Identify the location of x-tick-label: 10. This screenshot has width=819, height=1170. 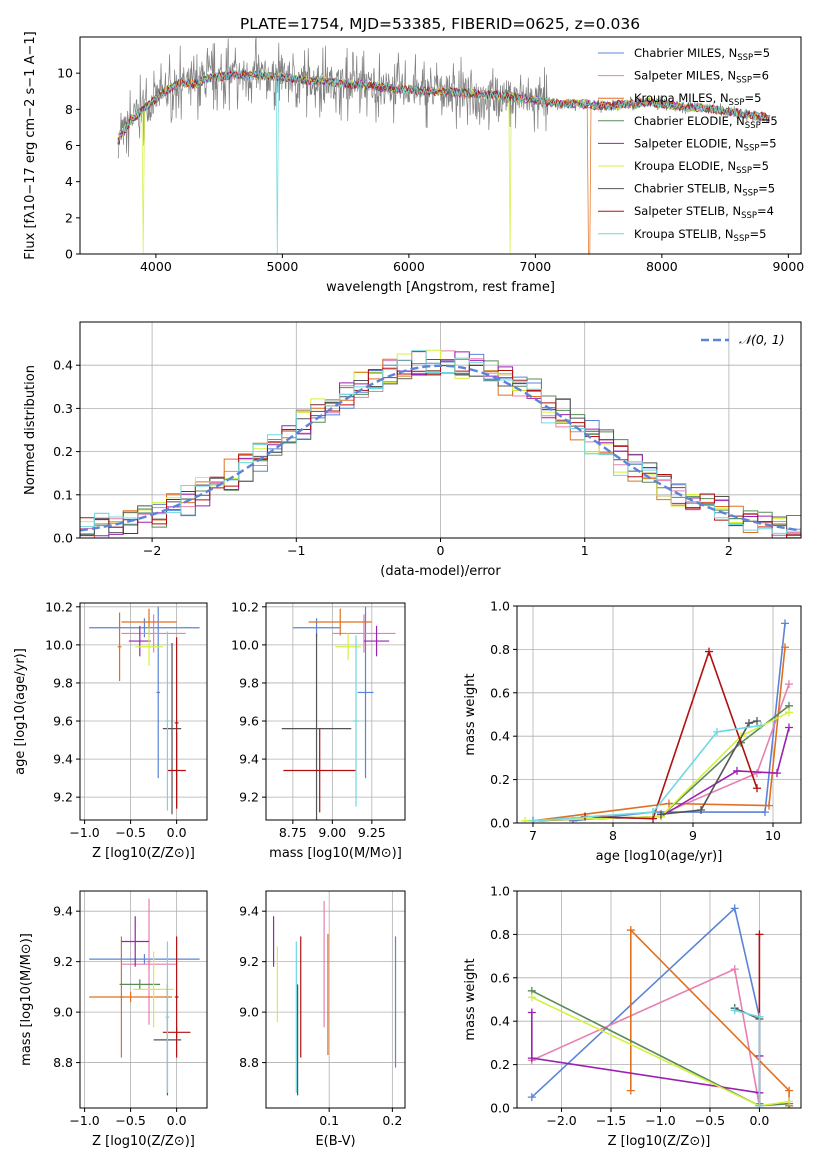
(773, 835).